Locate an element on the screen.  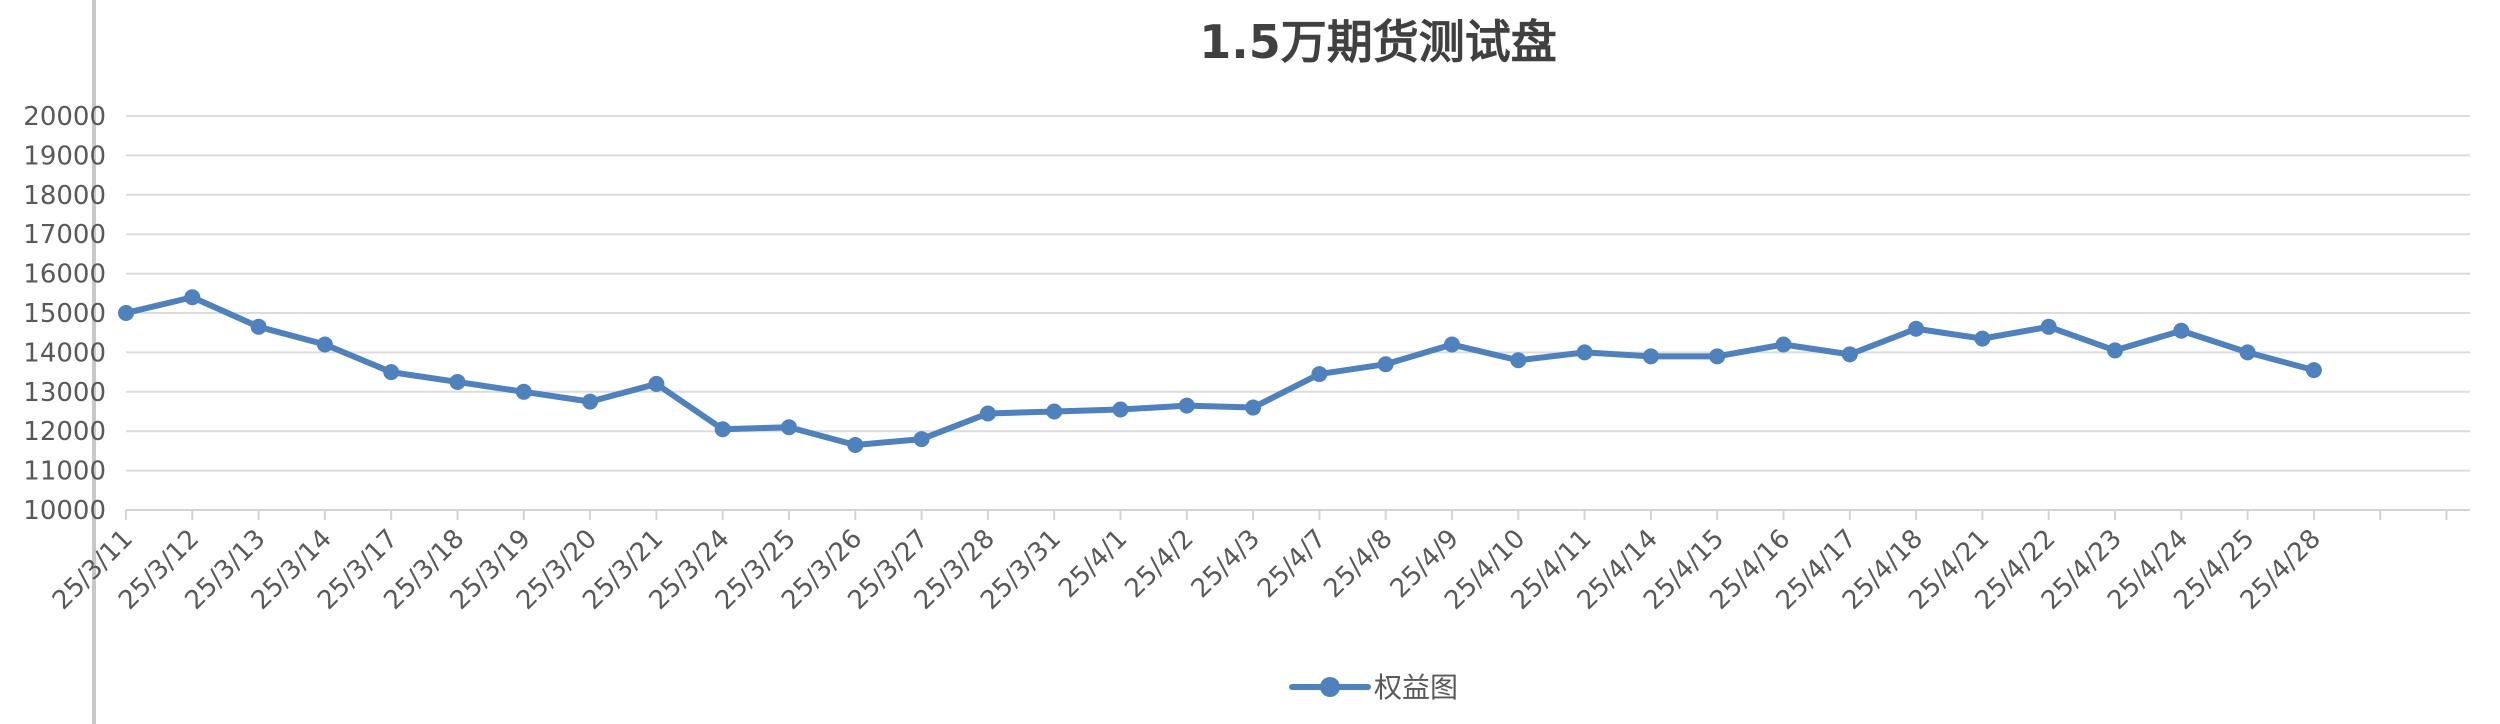
y-tick-label: 18000 is located at coordinates (64, 196).